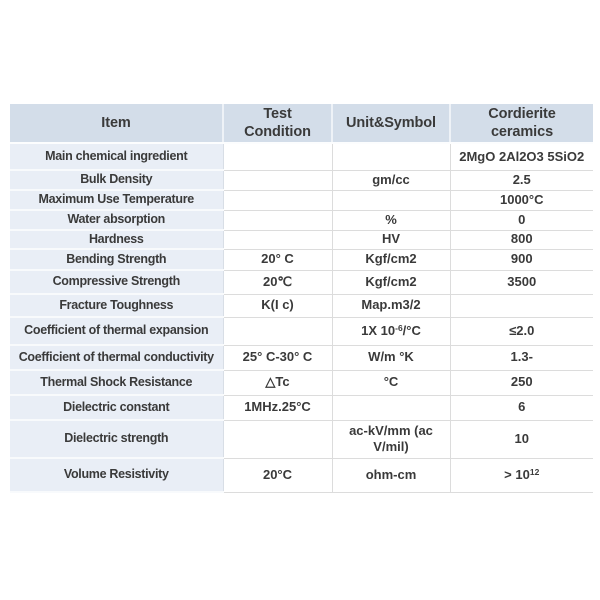 The height and width of the screenshot is (600, 600). I want to click on unit-base: 1X 10, so click(378, 330).